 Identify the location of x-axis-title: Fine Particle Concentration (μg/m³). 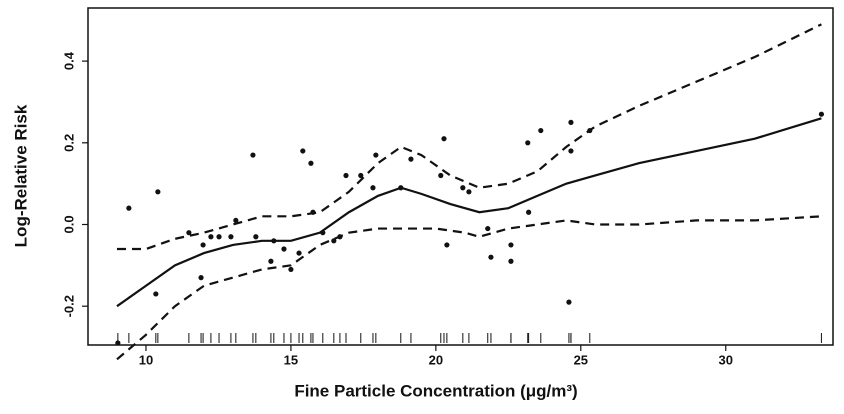
(435, 390).